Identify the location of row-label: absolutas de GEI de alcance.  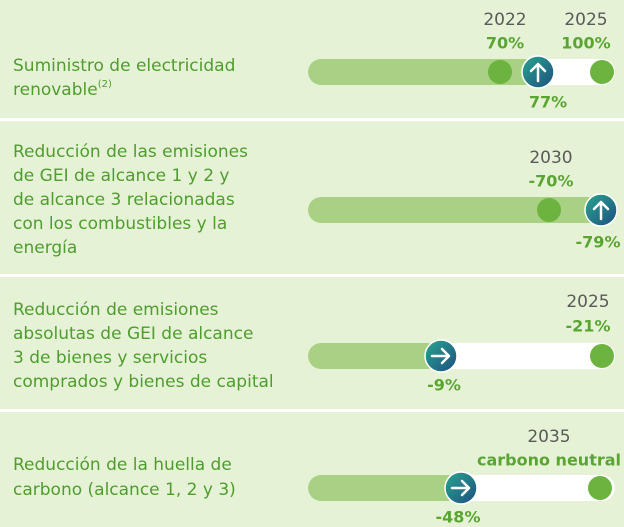
(133, 334).